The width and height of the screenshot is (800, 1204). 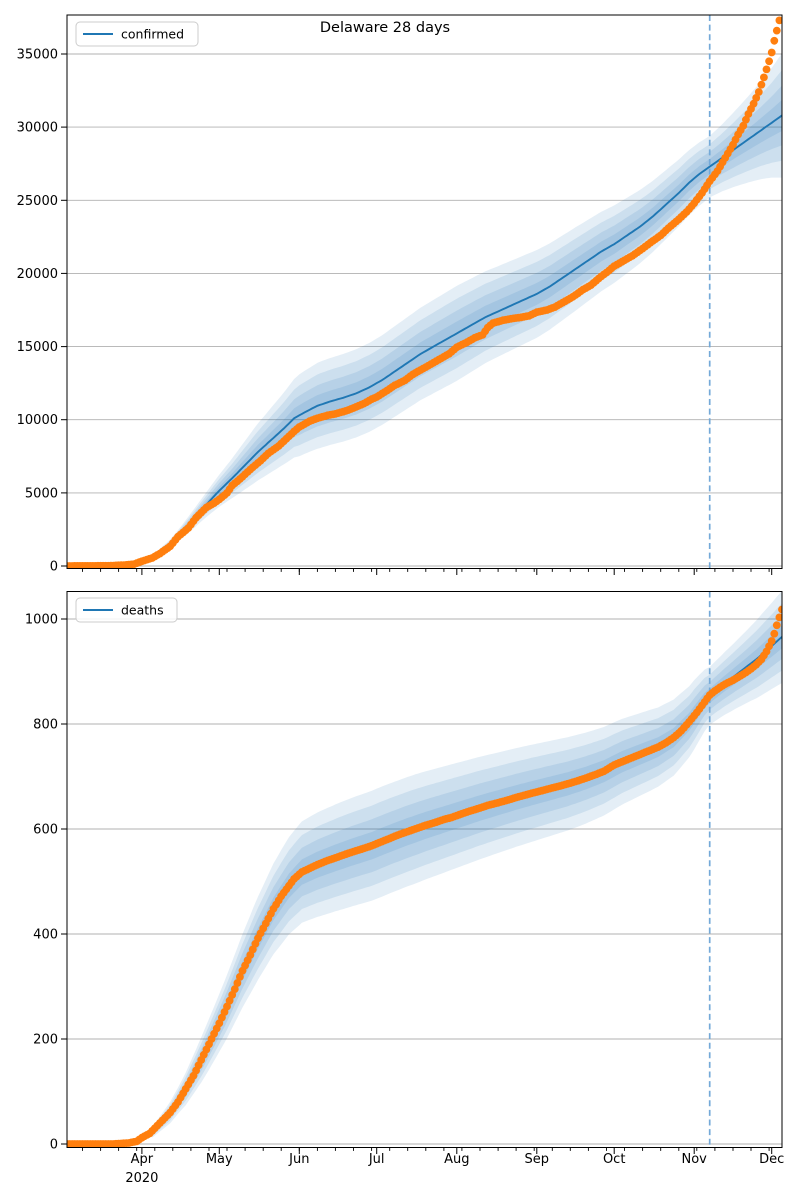 I want to click on x-month-label: Apr, so click(x=142, y=1159).